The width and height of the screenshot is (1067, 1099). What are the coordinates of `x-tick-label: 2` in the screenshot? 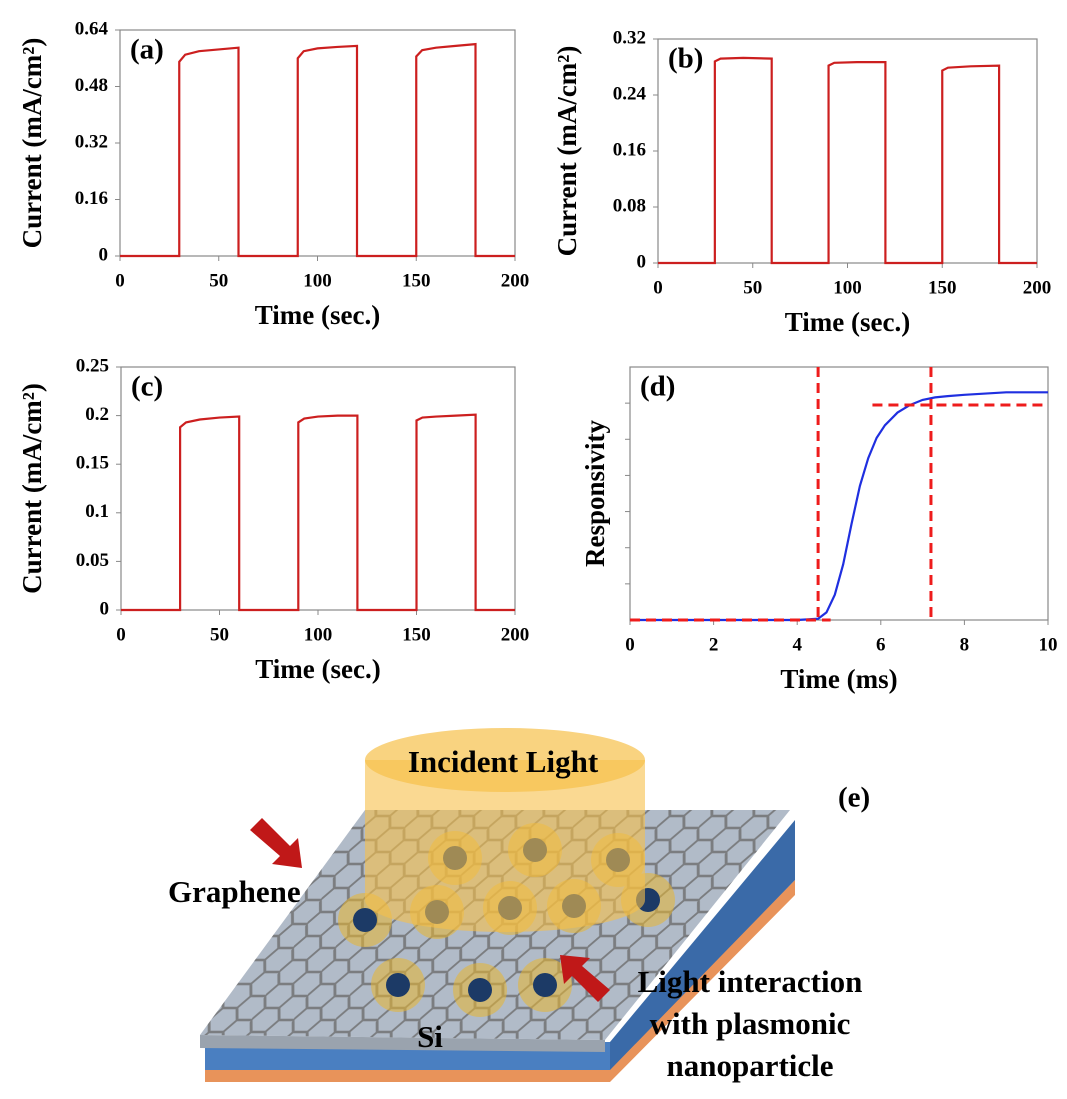 It's located at (714, 644).